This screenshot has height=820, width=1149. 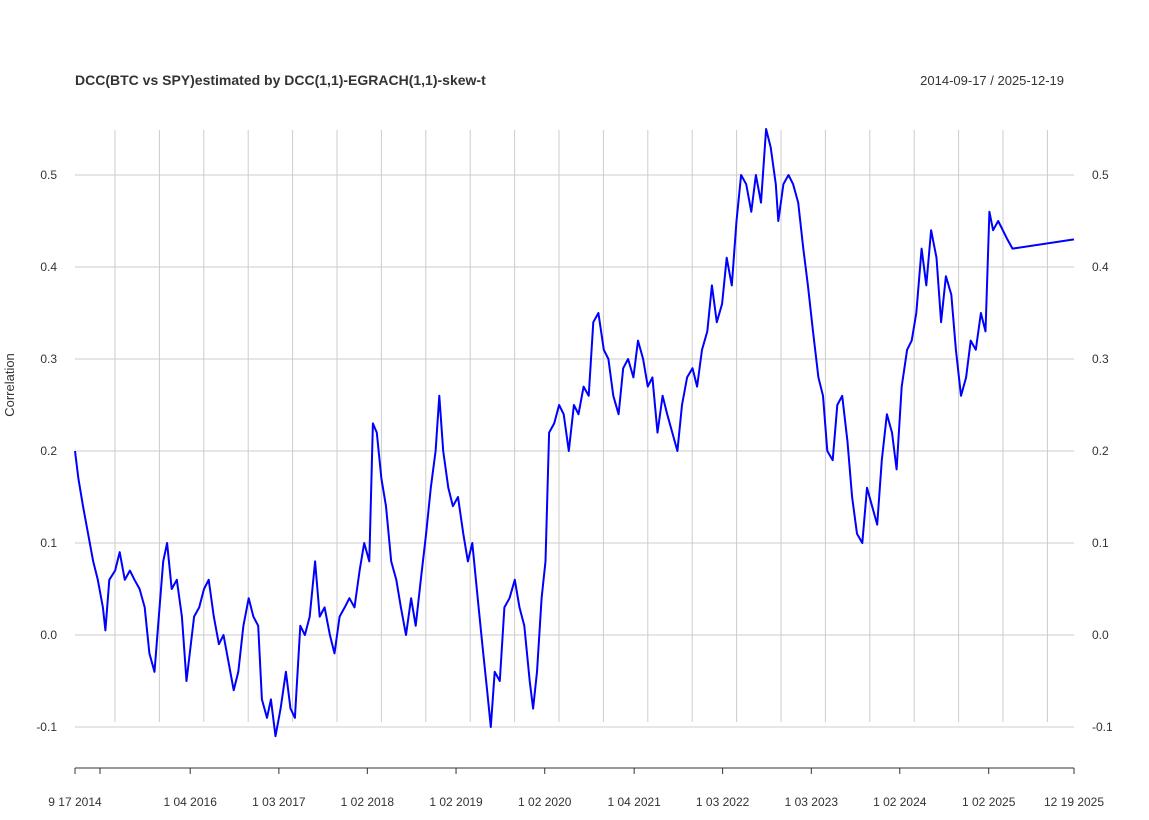 What do you see at coordinates (48, 175) in the screenshot?
I see `y-tick-left-6: 0.5` at bounding box center [48, 175].